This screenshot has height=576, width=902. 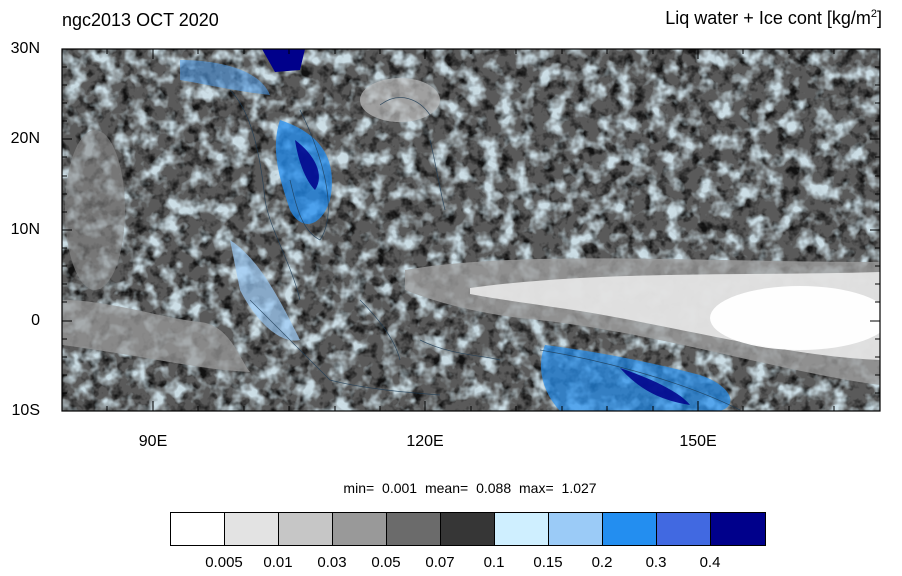 What do you see at coordinates (425, 441) in the screenshot?
I see `lon-label-120e: 120E` at bounding box center [425, 441].